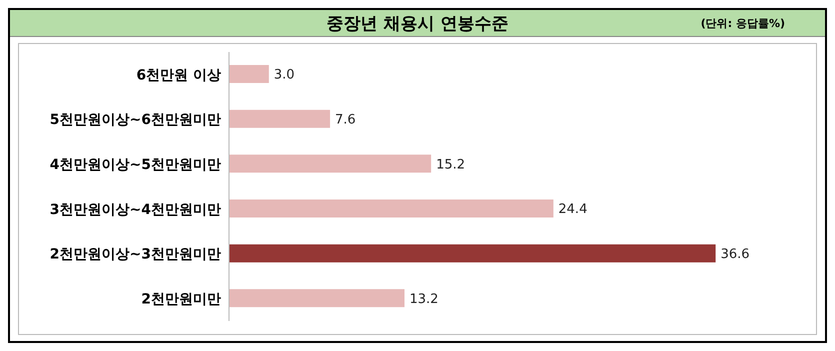 The height and width of the screenshot is (351, 835). Describe the element at coordinates (135, 210) in the screenshot. I see `y-tick-label: 3천만원이상~4천만원미만` at that location.